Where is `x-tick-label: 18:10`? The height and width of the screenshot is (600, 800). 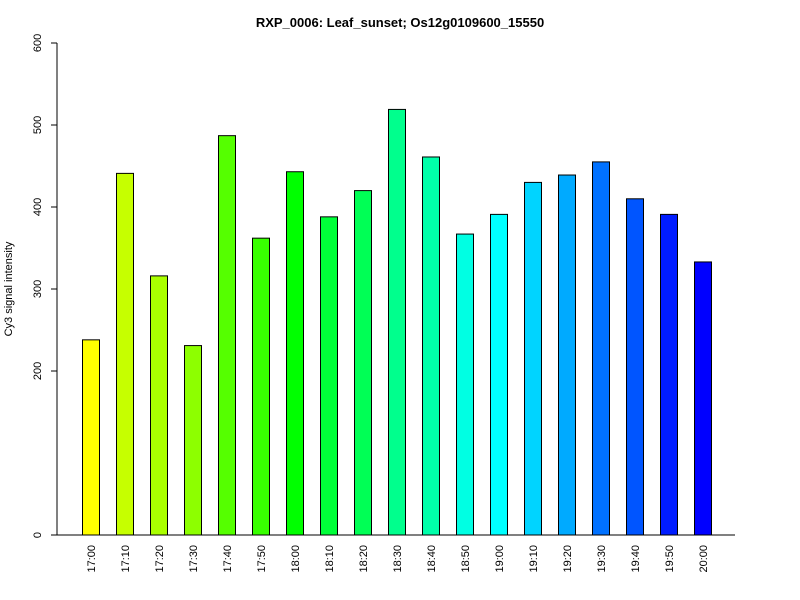
x-tick-label: 18:10 is located at coordinates (330, 559).